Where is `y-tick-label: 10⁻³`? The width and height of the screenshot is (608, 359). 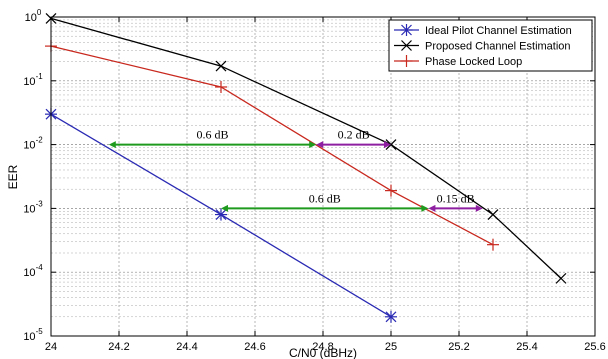
y-tick-label: 10⁻³ is located at coordinates (33, 207).